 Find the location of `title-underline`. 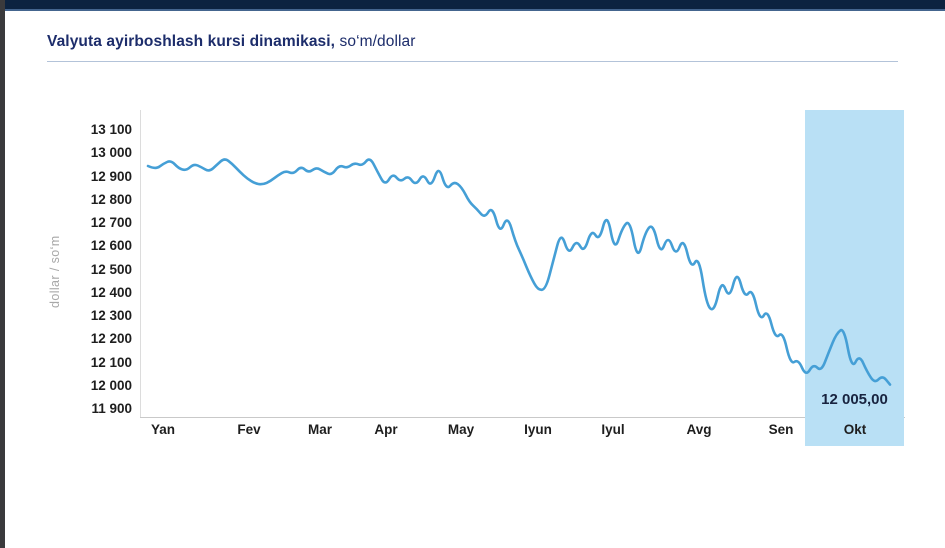

title-underline is located at coordinates (472, 61).